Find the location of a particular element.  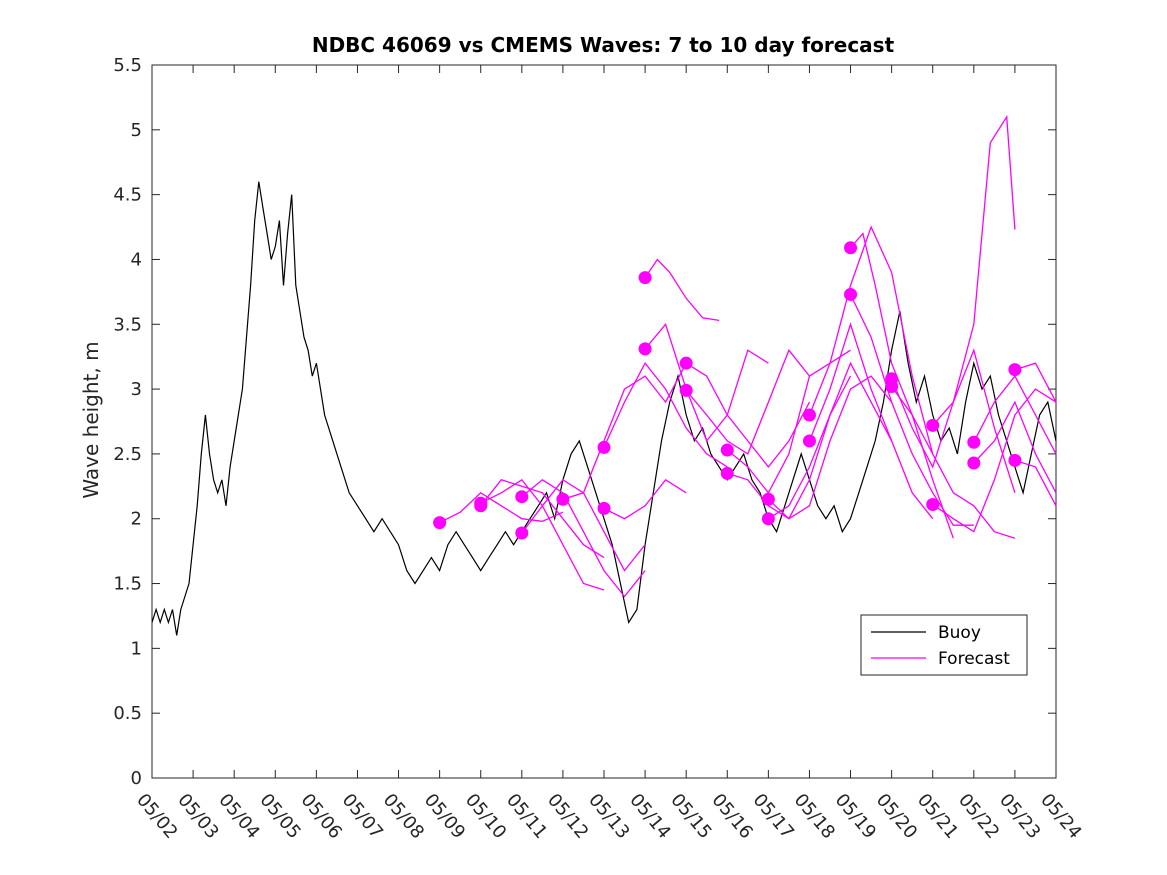

x-tick-label: 05/12 is located at coordinates (567, 816).